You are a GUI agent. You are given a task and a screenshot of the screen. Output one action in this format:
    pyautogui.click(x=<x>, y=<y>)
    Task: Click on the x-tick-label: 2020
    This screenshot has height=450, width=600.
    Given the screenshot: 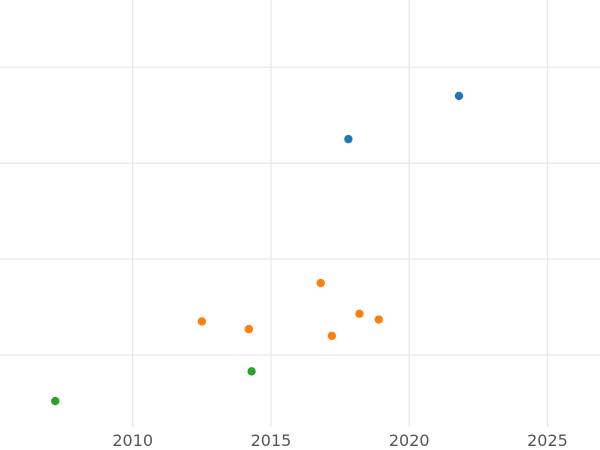 What is the action you would take?
    pyautogui.click(x=409, y=440)
    